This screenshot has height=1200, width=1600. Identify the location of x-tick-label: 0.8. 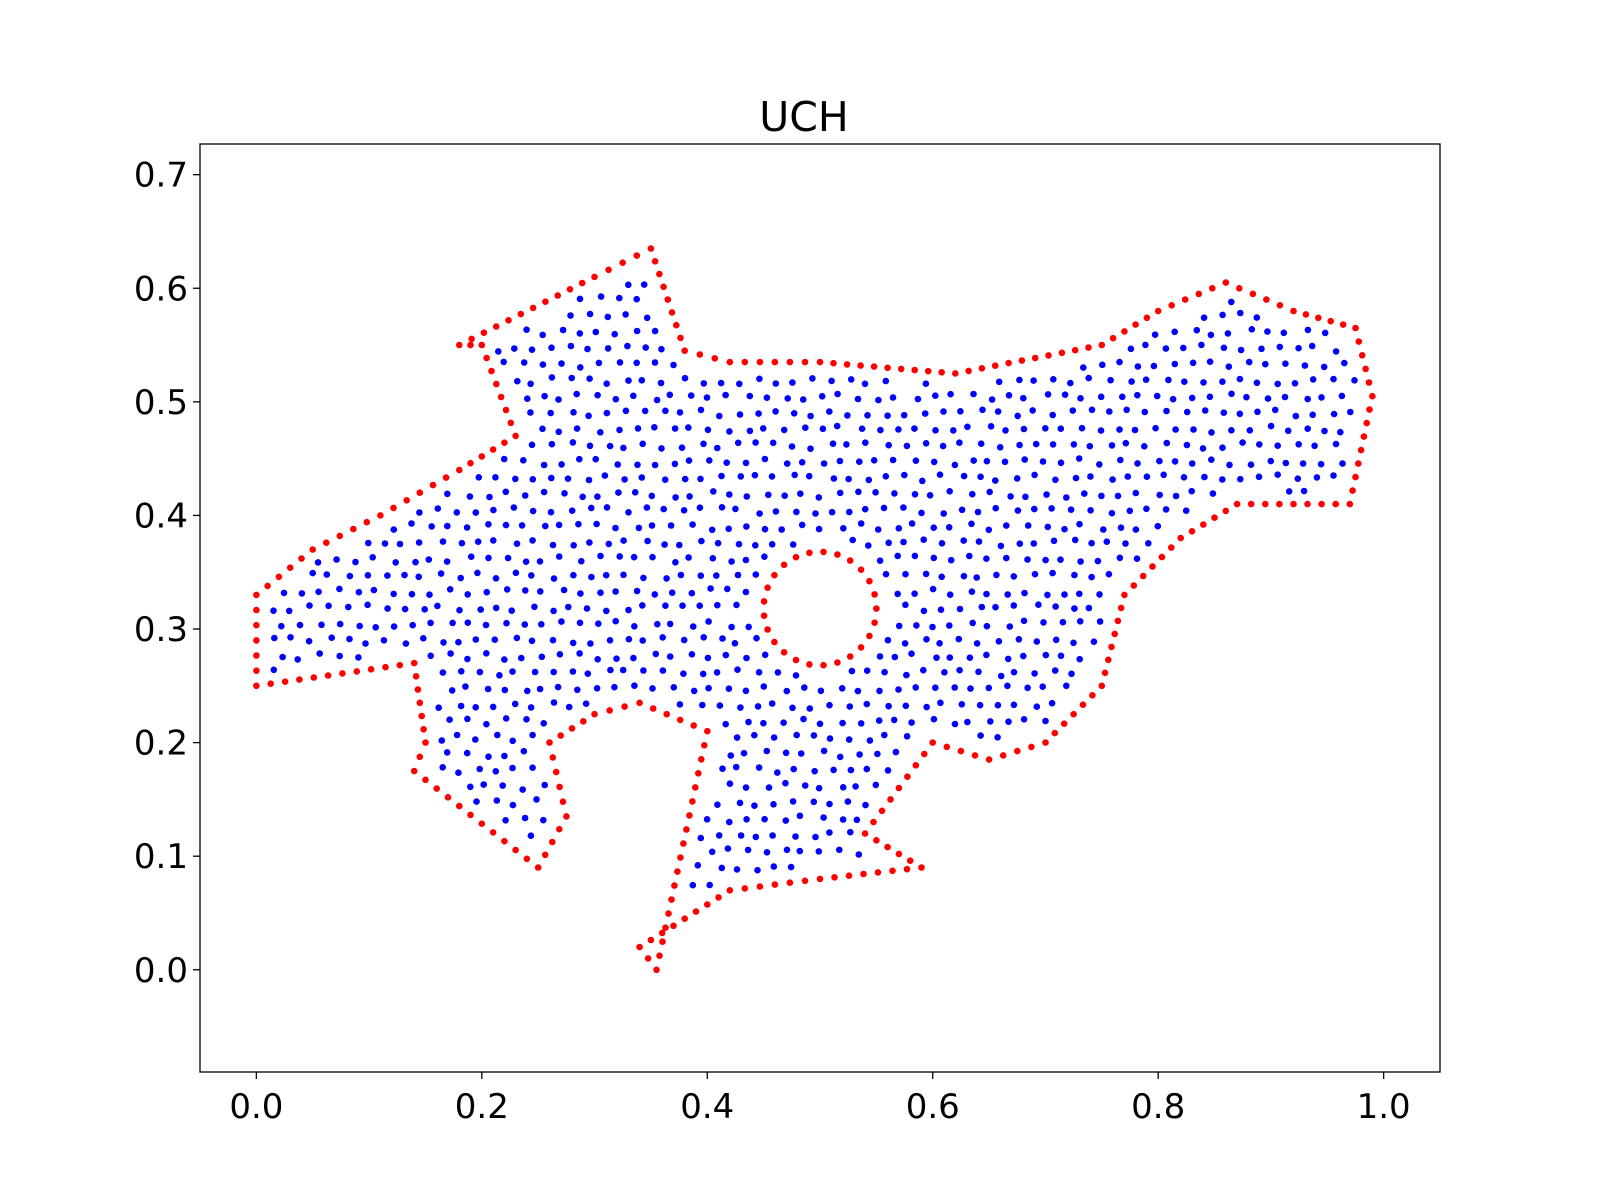
(1158, 1107).